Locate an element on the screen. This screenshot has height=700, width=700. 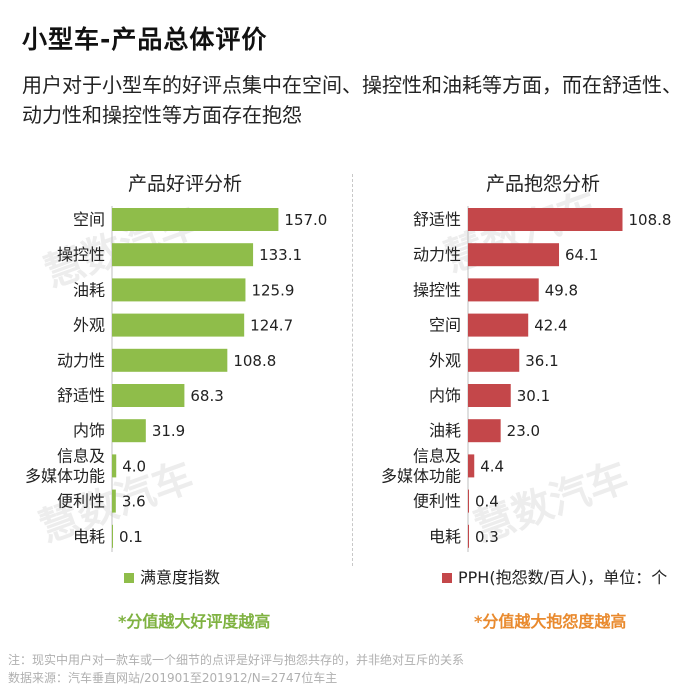
pos-value-label-5: 68.3 is located at coordinates (206, 396).